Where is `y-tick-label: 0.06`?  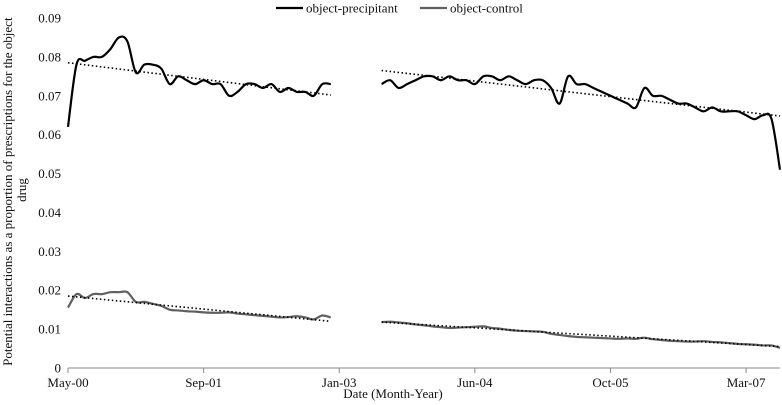 y-tick-label: 0.06 is located at coordinates (49, 134).